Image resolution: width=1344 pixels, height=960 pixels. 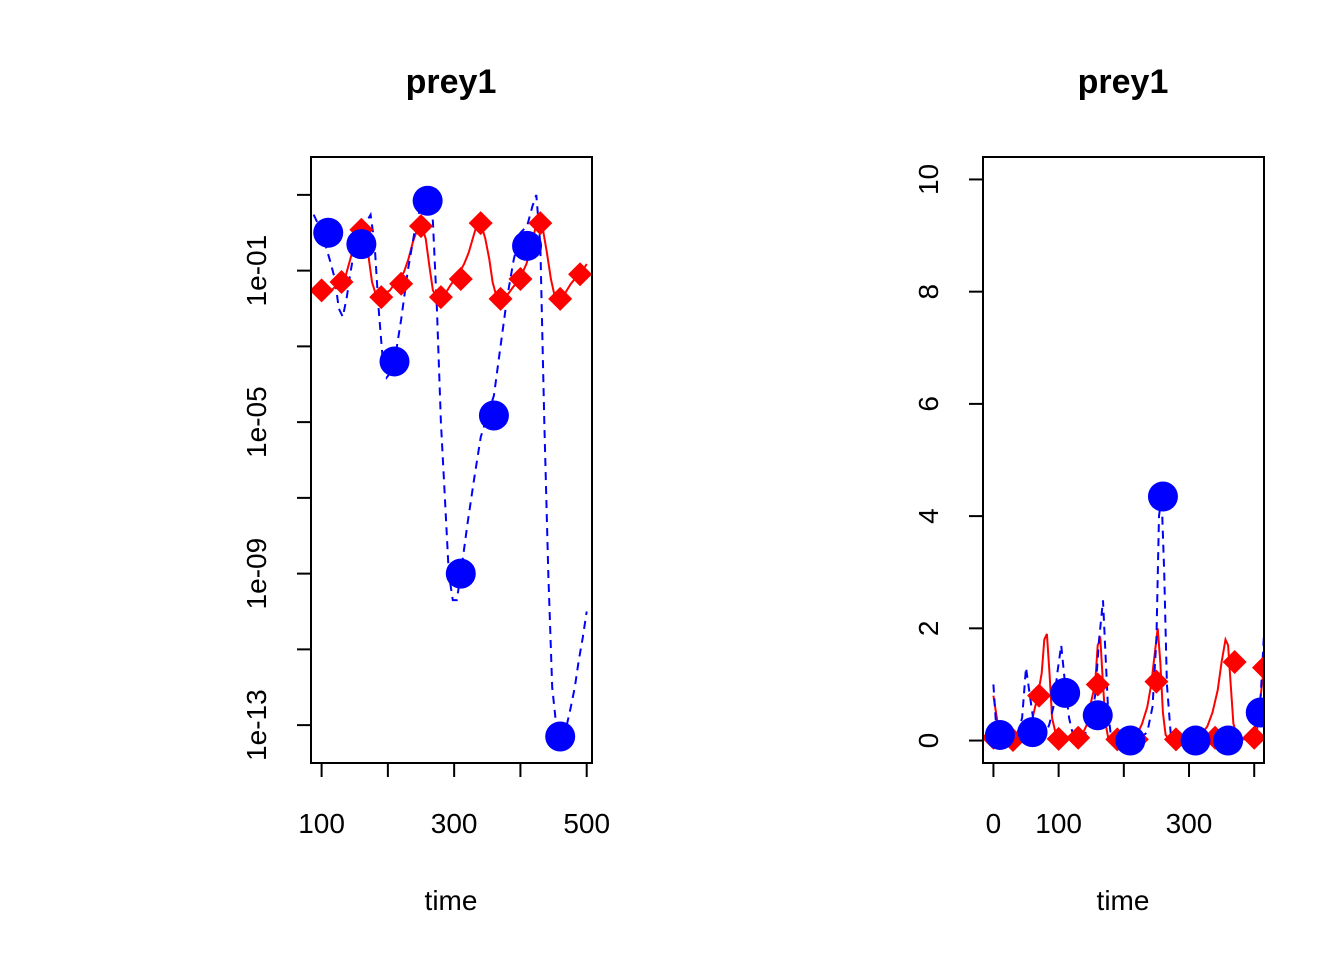 What do you see at coordinates (256, 574) in the screenshot?
I see `y-tick-label: 1e-09` at bounding box center [256, 574].